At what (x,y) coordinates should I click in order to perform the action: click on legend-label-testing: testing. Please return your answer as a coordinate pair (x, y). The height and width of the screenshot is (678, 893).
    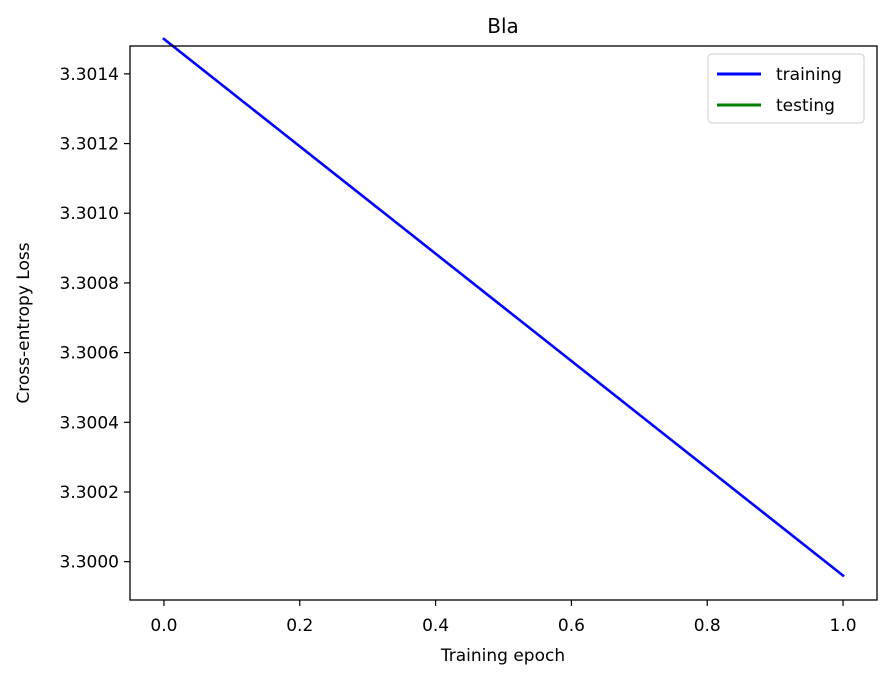
    Looking at the image, I should click on (805, 106).